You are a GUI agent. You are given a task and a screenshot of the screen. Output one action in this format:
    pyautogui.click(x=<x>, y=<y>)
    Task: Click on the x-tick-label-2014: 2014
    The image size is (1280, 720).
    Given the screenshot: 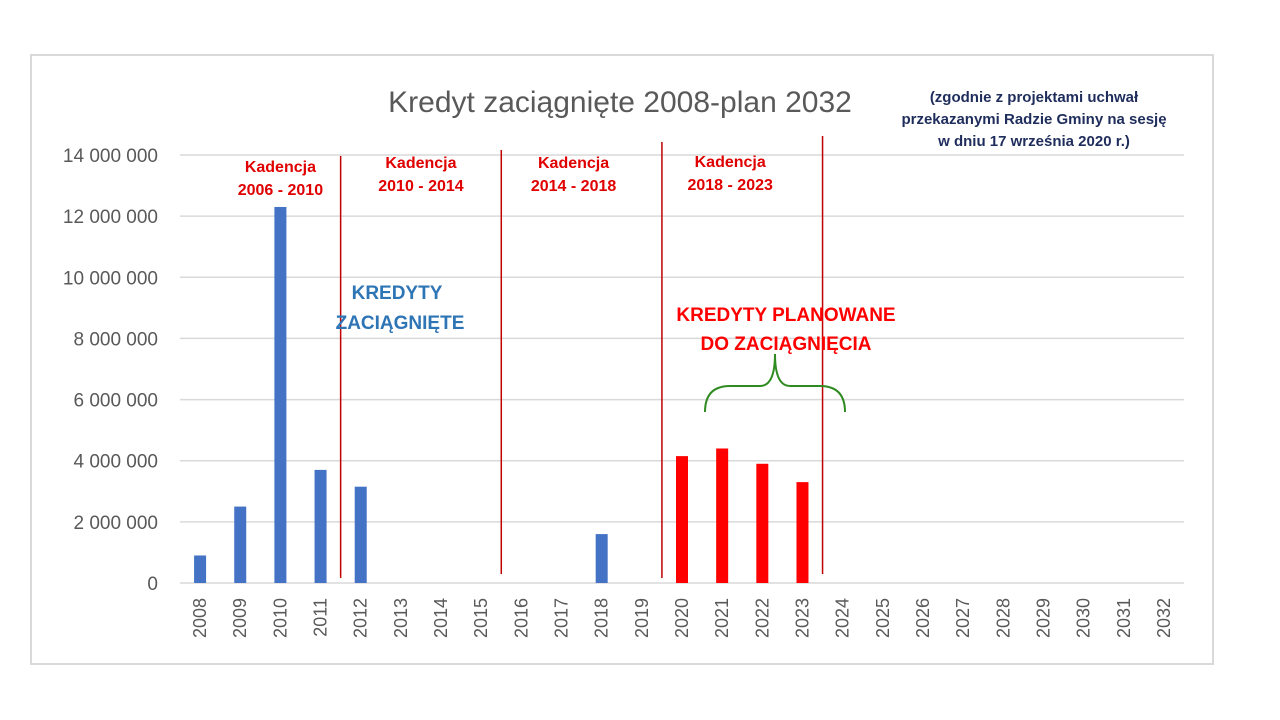 What is the action you would take?
    pyautogui.click(x=441, y=618)
    